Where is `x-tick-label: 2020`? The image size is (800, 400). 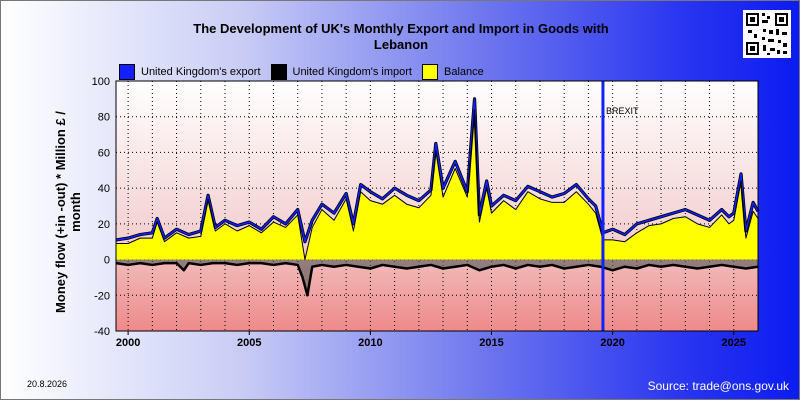 x-tick-label: 2020 is located at coordinates (612, 343).